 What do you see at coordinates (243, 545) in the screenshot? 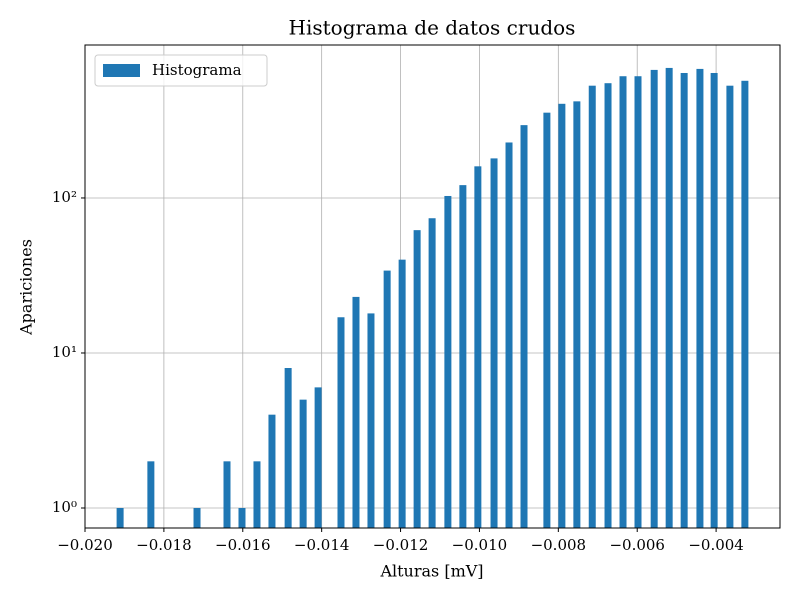
I see `x-tick-label: −0.016` at bounding box center [243, 545].